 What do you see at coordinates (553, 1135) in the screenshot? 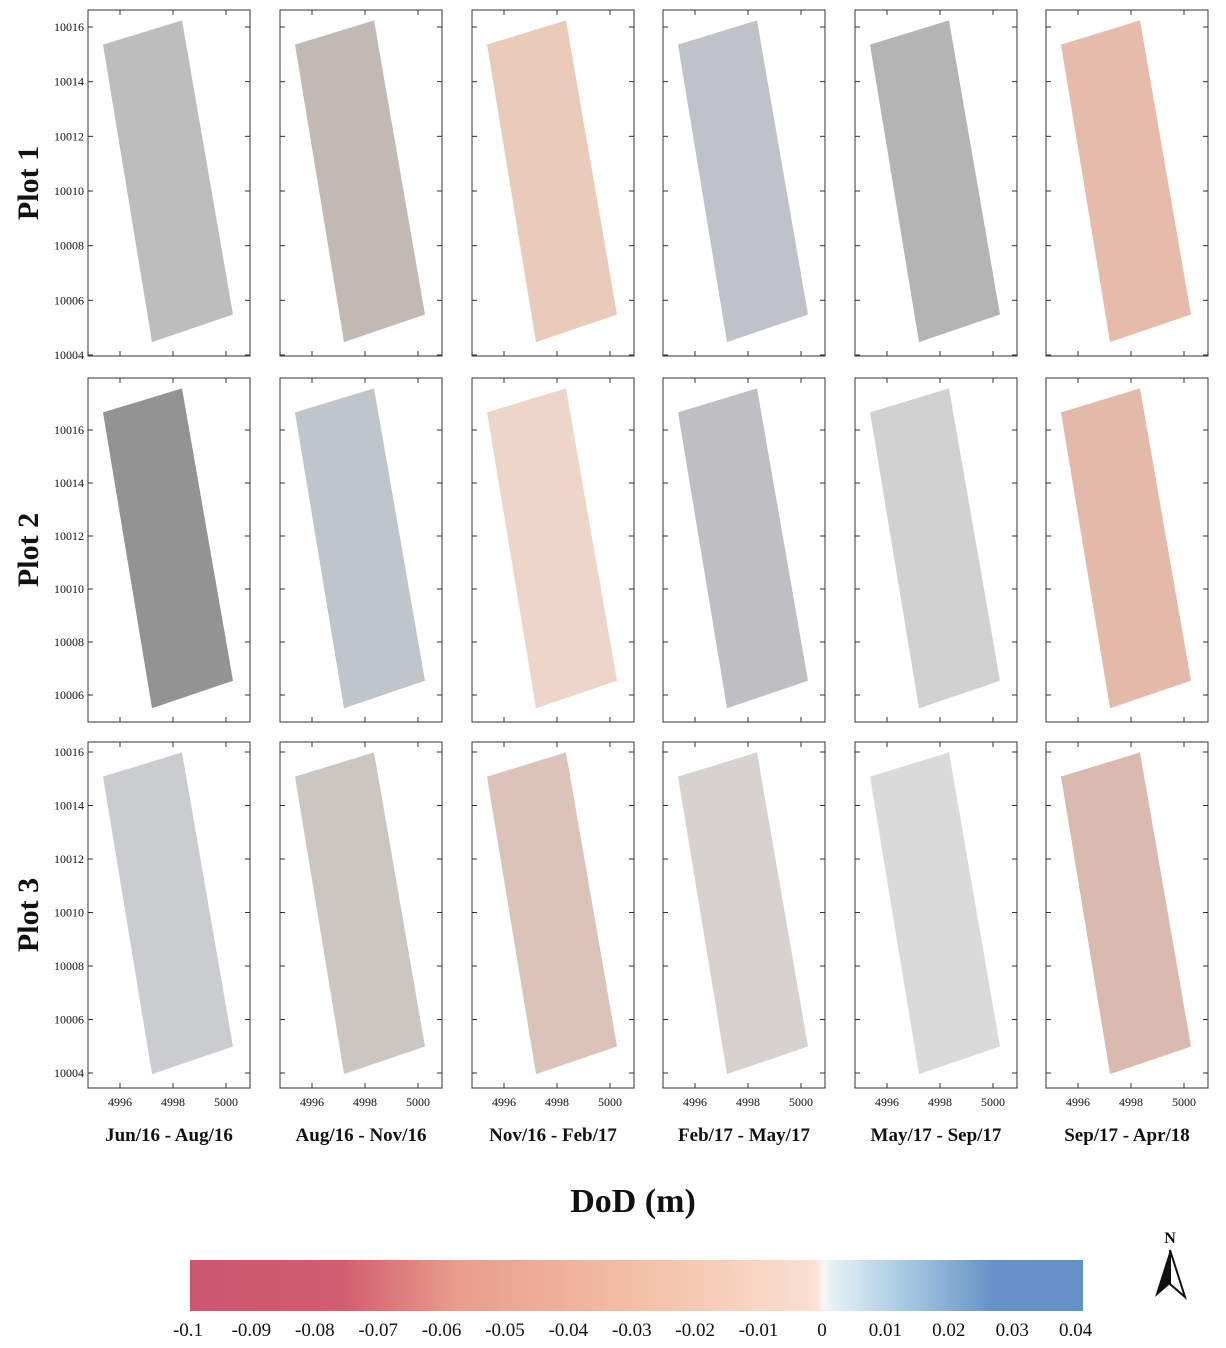
I see `column-label: Nov/16 - Feb/17` at bounding box center [553, 1135].